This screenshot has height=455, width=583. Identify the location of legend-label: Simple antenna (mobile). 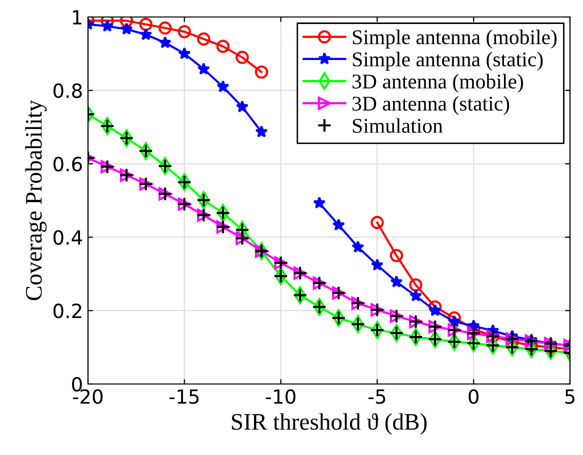
(454, 39).